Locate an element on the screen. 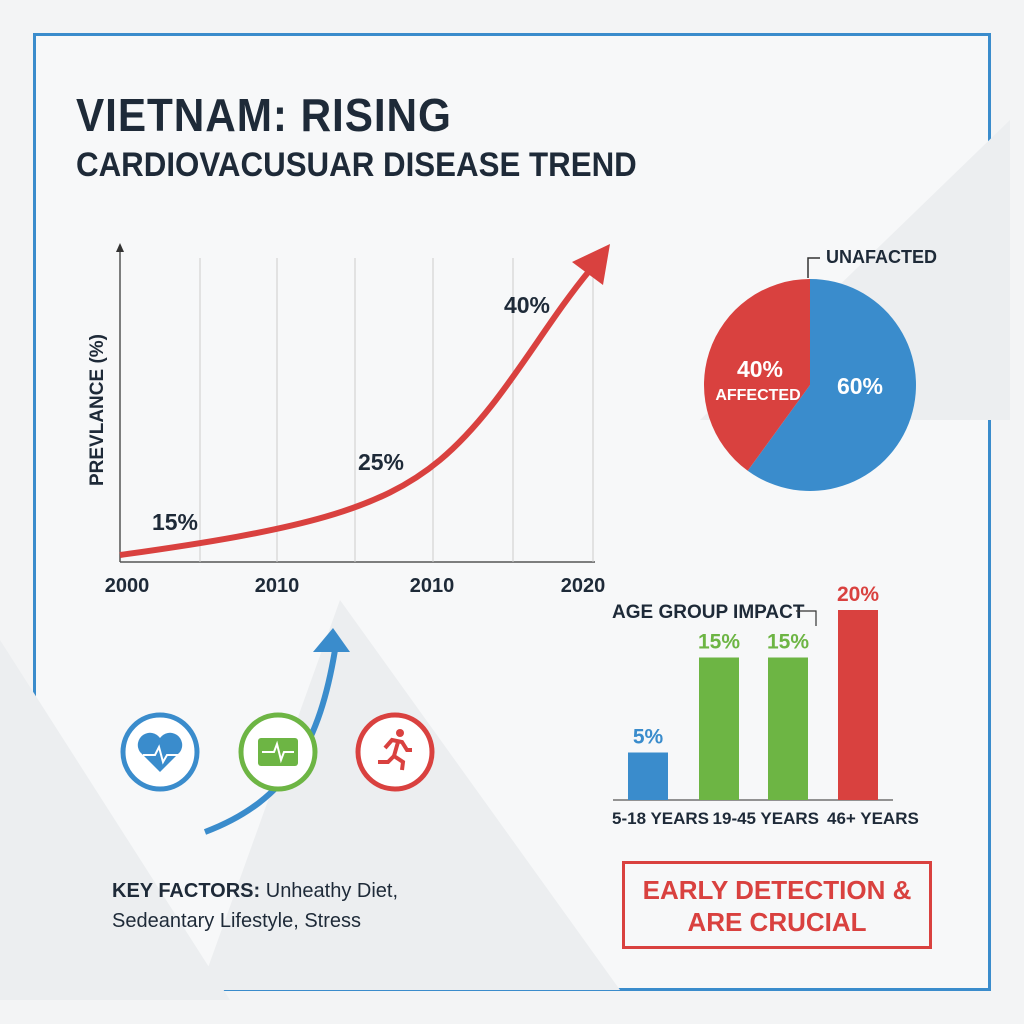 The image size is (1024, 1024). cta-box: EARLY DETECTION & ARE CRUCIAL is located at coordinates (777, 905).